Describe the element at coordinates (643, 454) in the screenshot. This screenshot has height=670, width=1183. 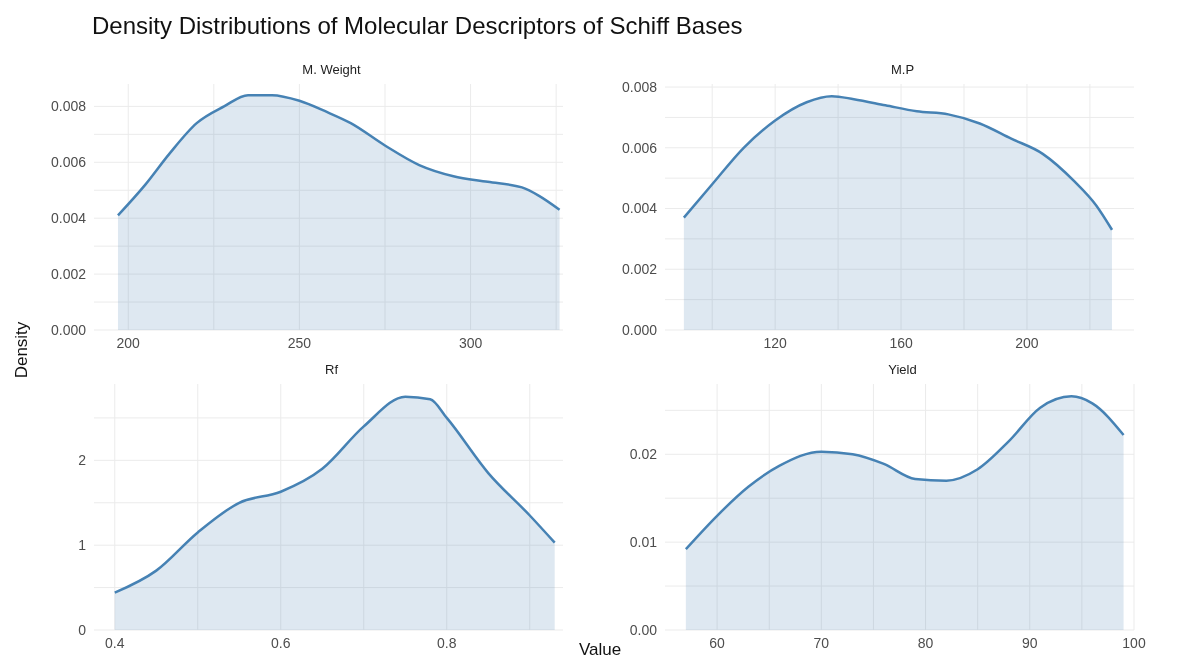
I see `y-tick-label: 0.02` at that location.